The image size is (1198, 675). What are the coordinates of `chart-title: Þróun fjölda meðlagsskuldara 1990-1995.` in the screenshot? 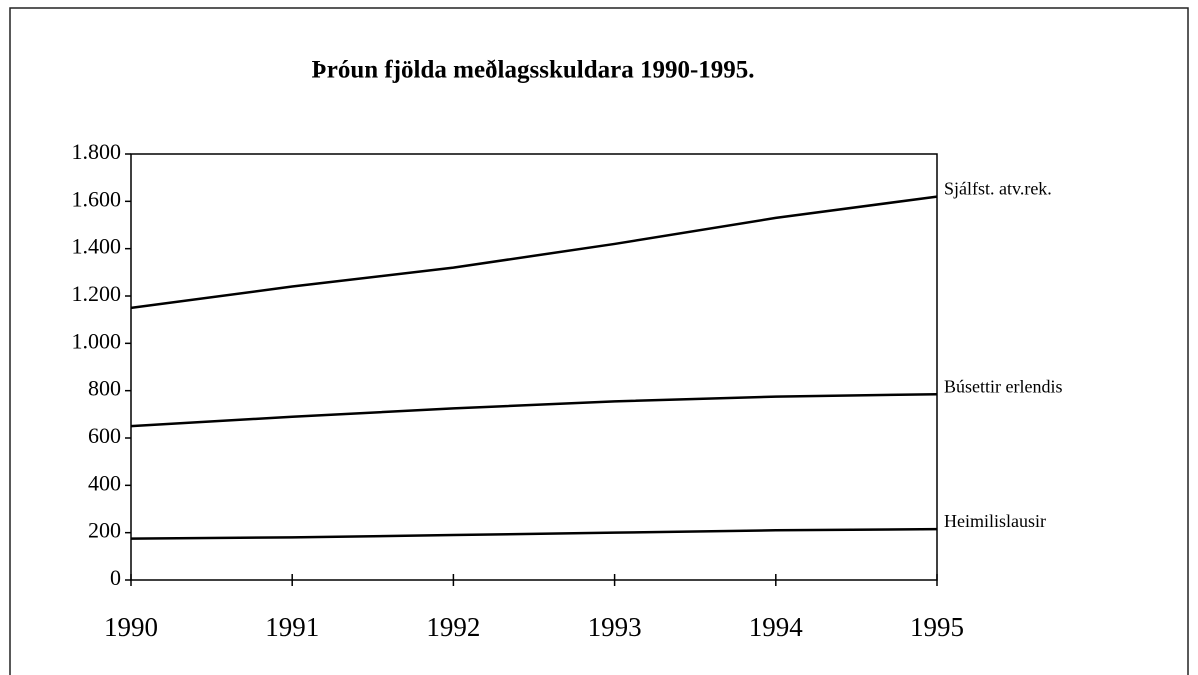 It's located at (532, 70).